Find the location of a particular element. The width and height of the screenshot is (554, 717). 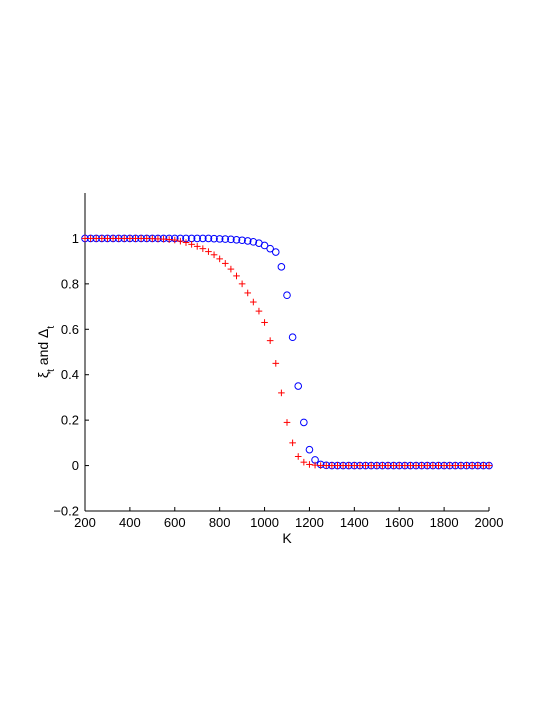

x-tick-label: 1800 is located at coordinates (444, 522).